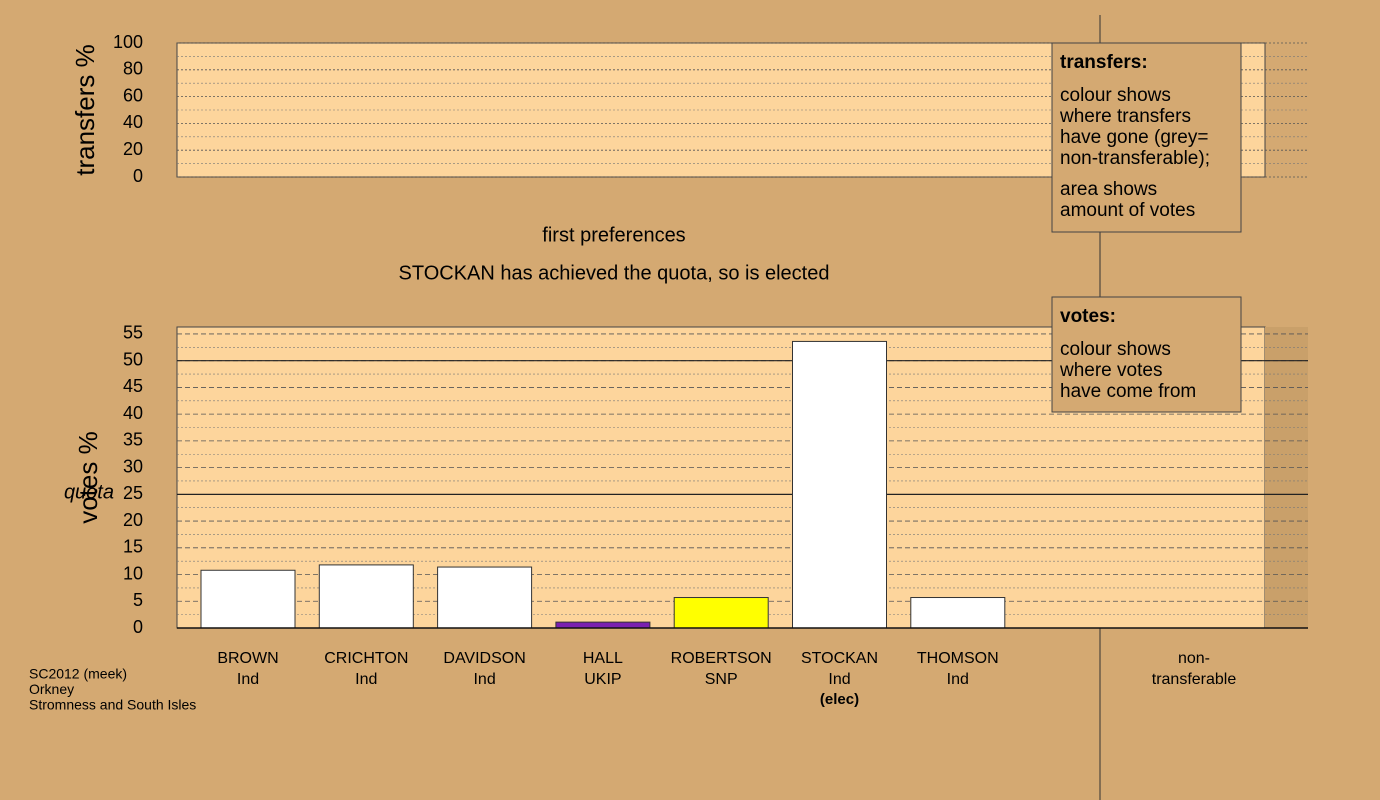 The width and height of the screenshot is (1380, 800). Describe the element at coordinates (247, 658) in the screenshot. I see `x-tick-label: BROWN` at that location.